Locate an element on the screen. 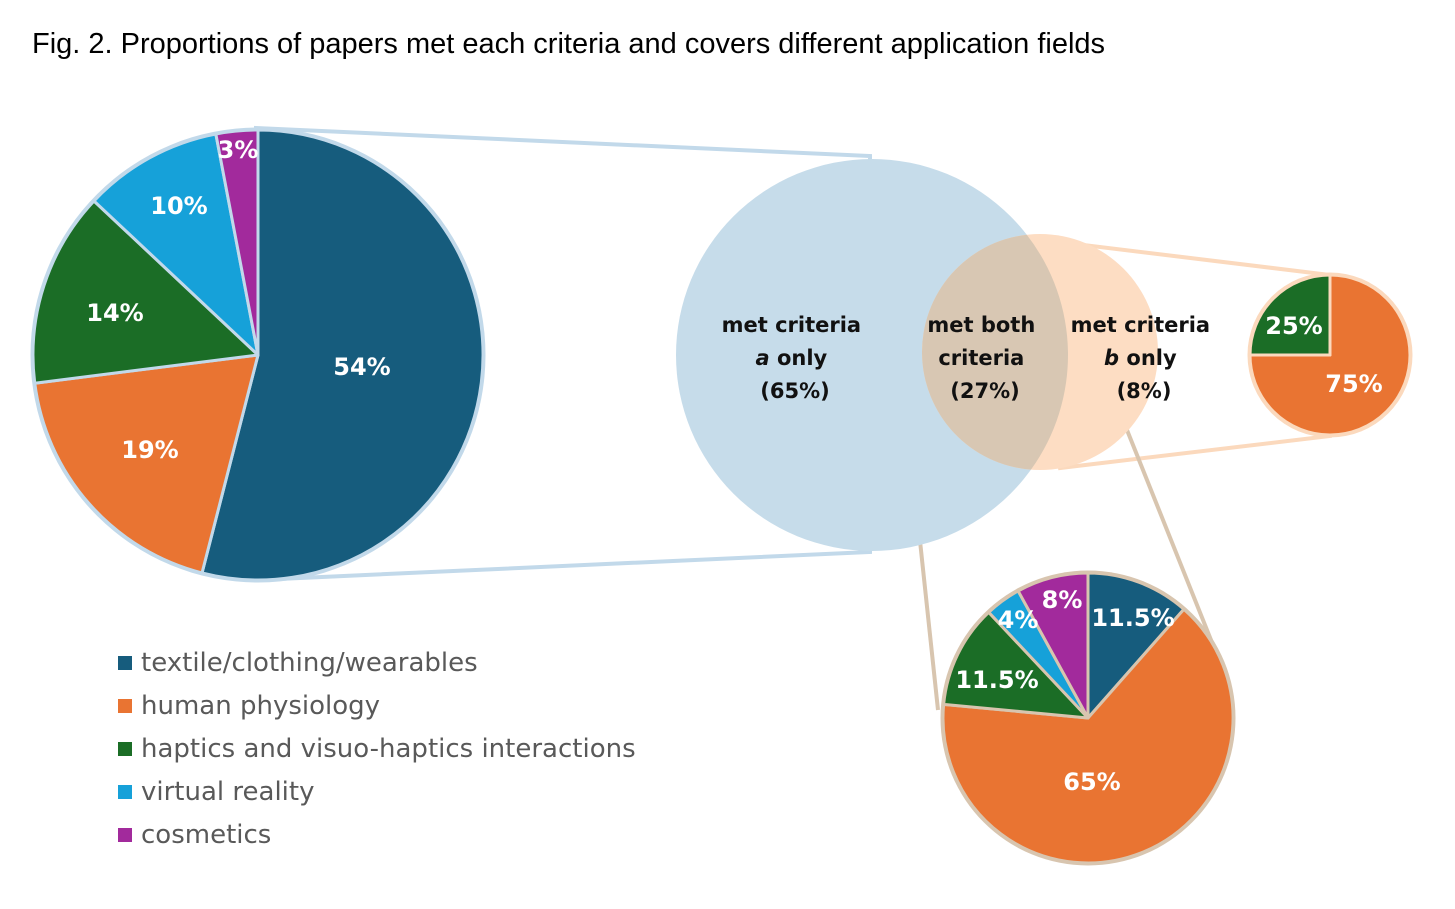 The image size is (1455, 909). connector-both-right is located at coordinates (1165, 525).